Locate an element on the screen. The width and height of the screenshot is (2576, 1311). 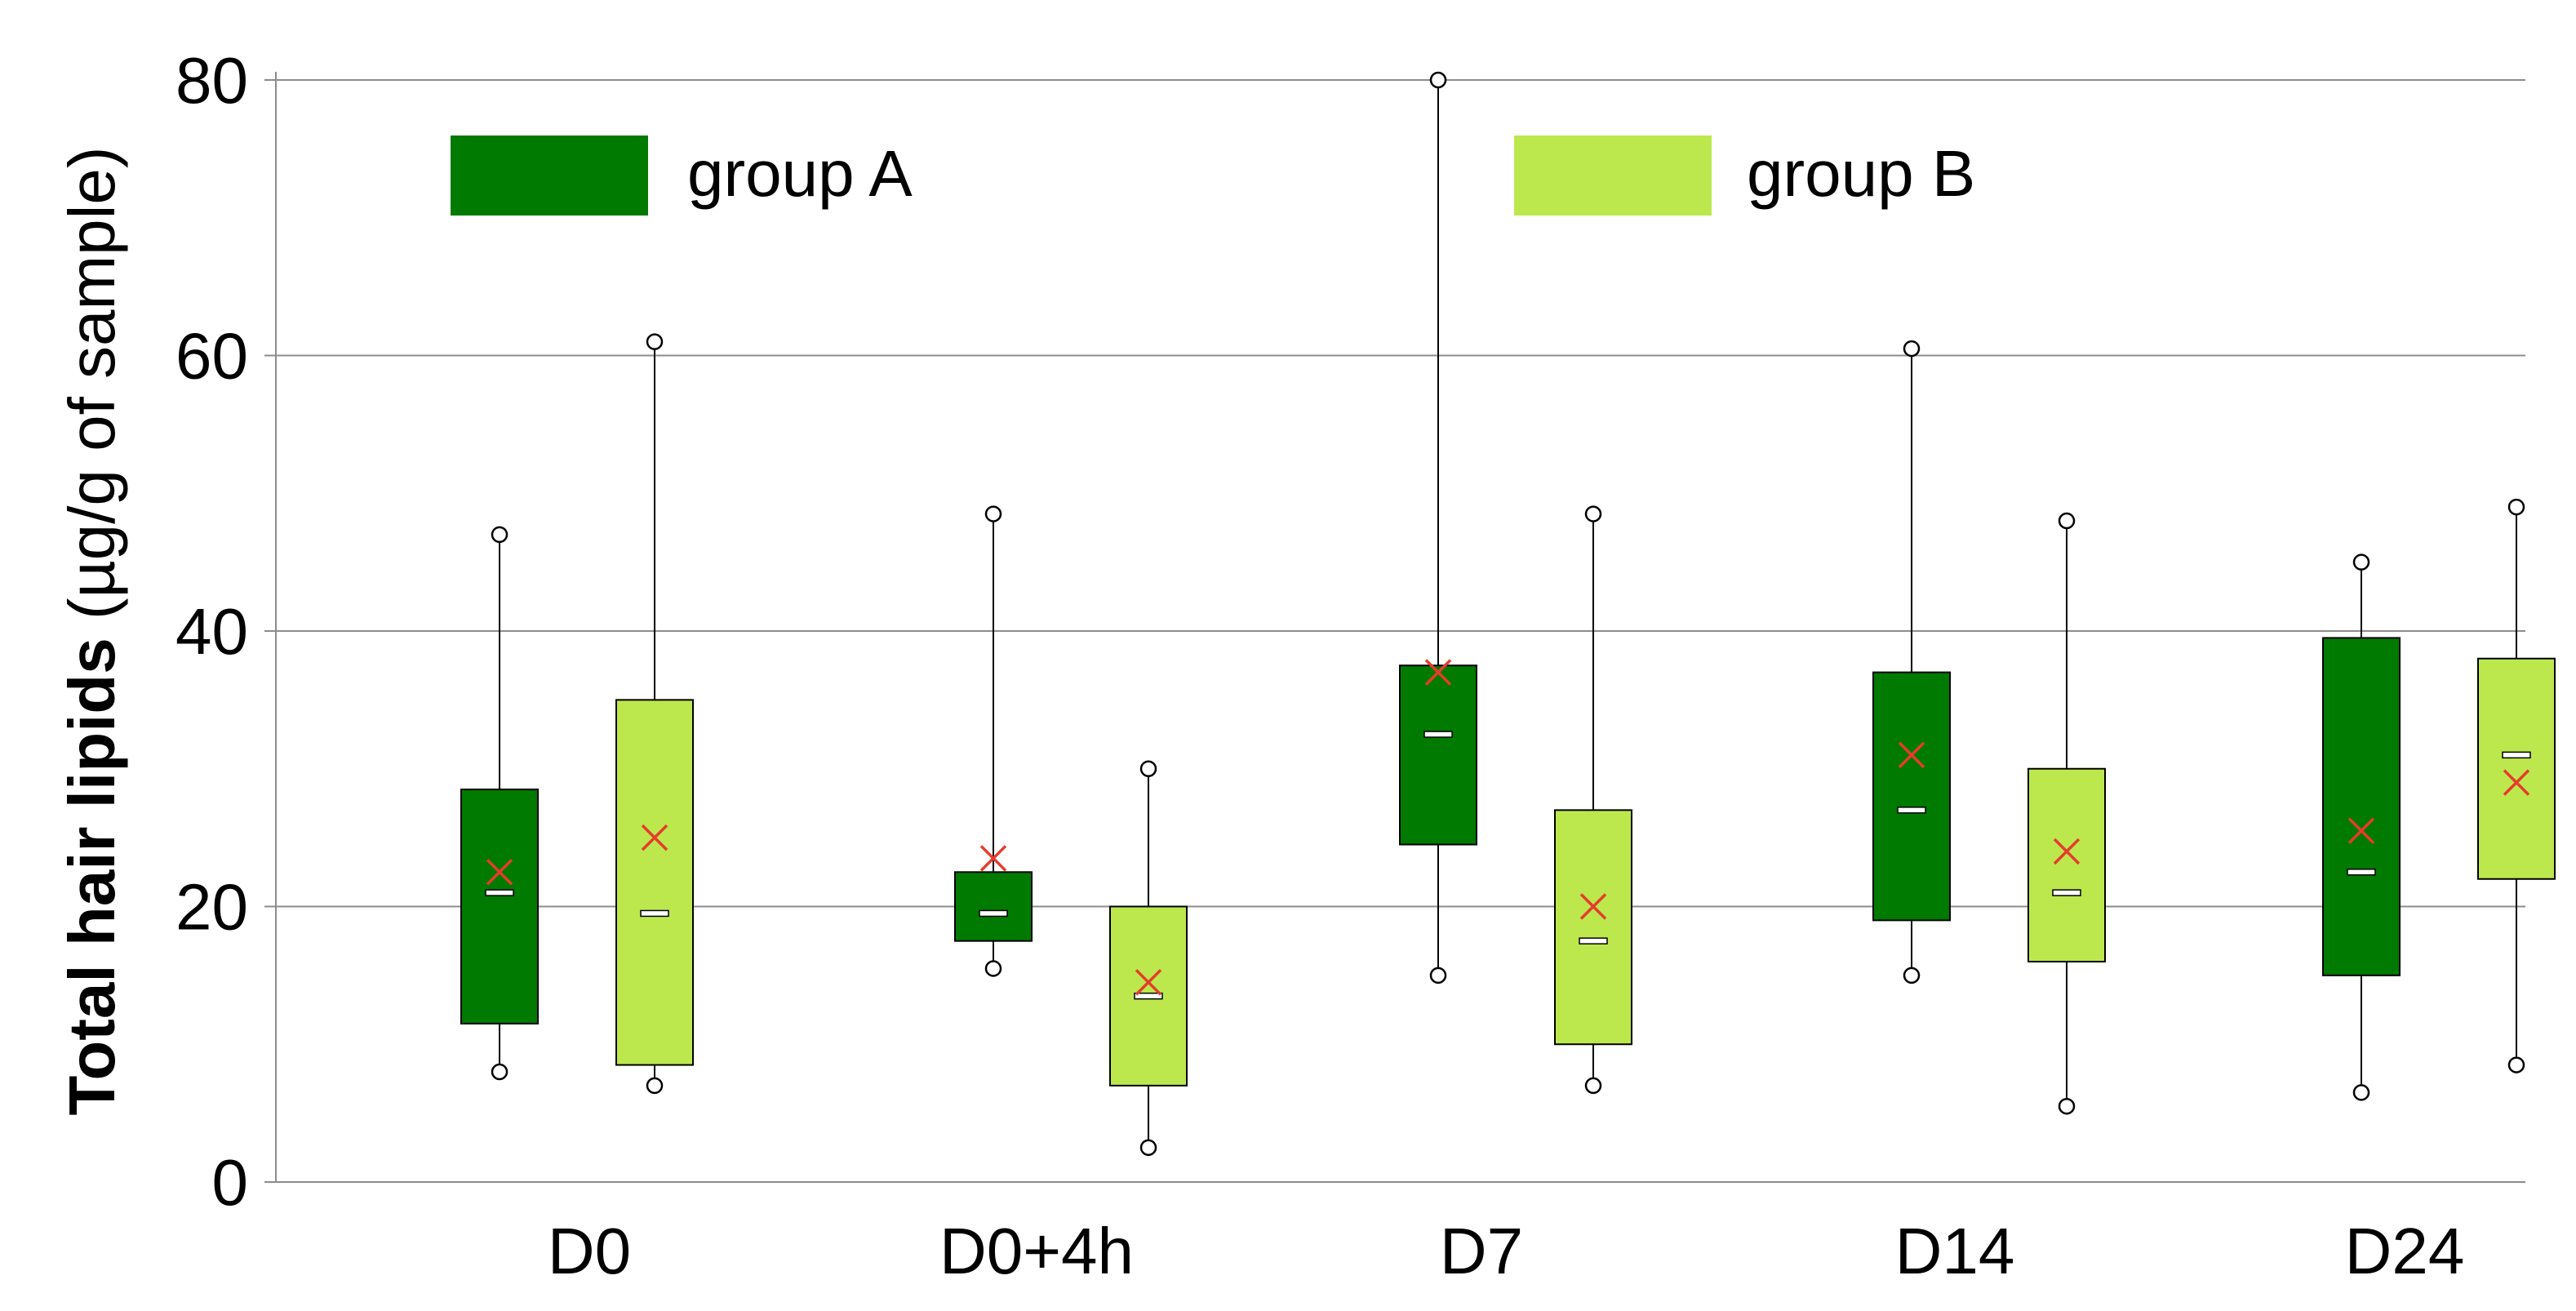
box-group-B-D24 is located at coordinates (2516, 785).